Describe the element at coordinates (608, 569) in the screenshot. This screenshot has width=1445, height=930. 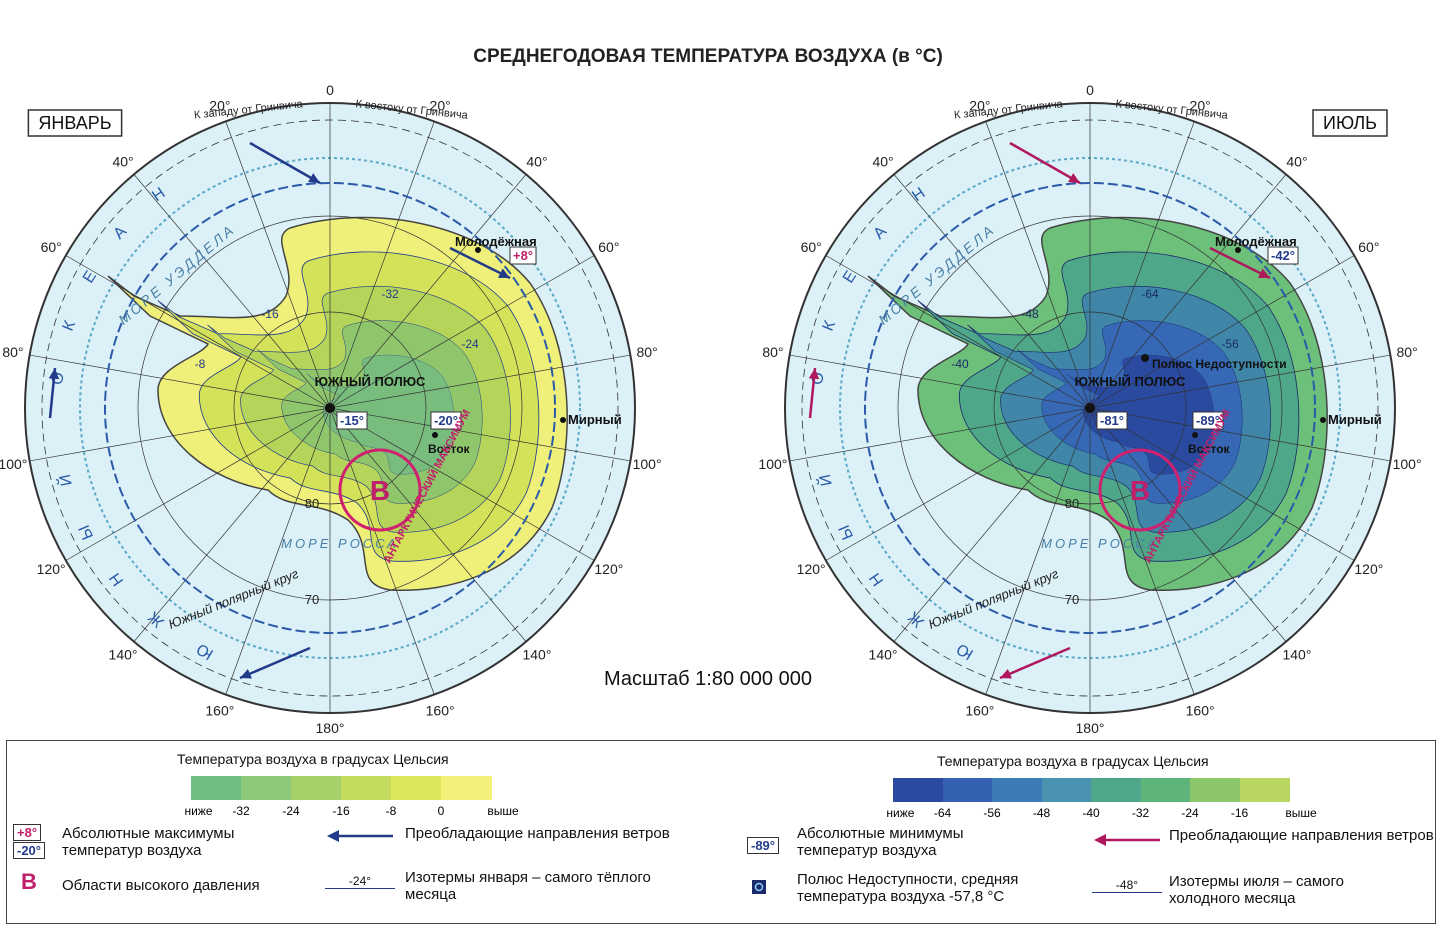
I see `meridian-label: 120°` at that location.